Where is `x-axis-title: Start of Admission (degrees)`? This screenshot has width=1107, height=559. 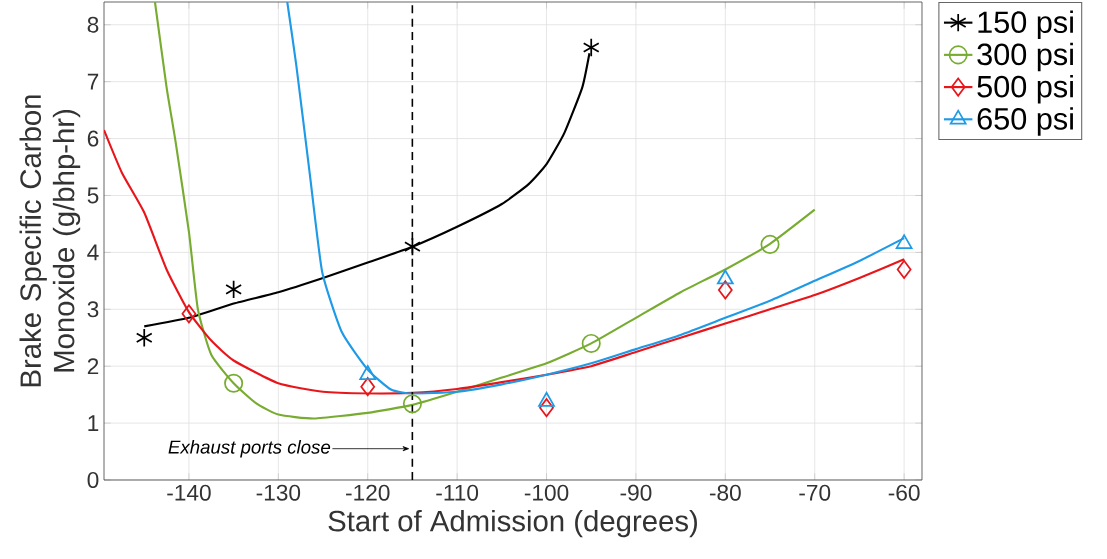 x-axis-title: Start of Admission (degrees) is located at coordinates (512, 523).